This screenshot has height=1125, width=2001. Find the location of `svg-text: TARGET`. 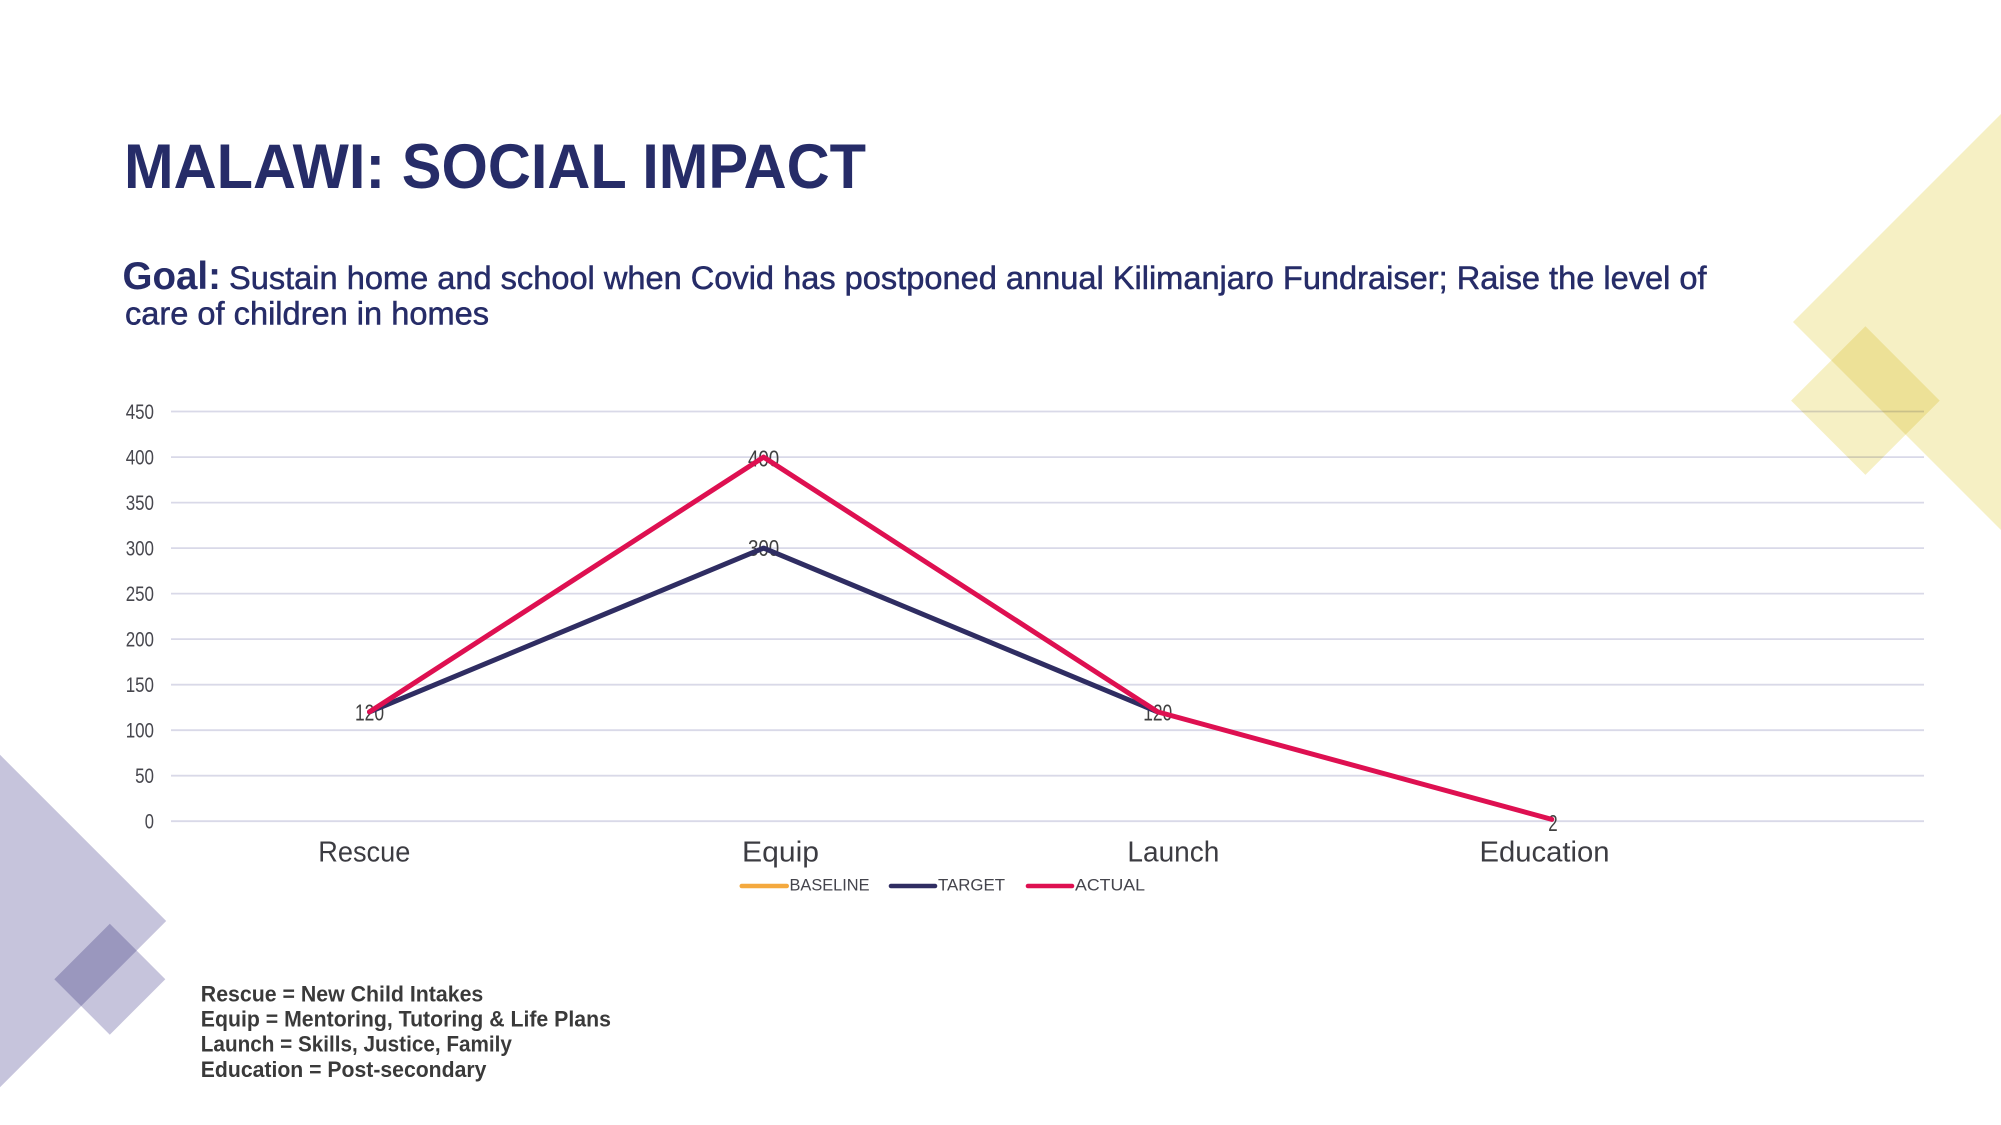

svg-text: TARGET is located at coordinates (971, 885).